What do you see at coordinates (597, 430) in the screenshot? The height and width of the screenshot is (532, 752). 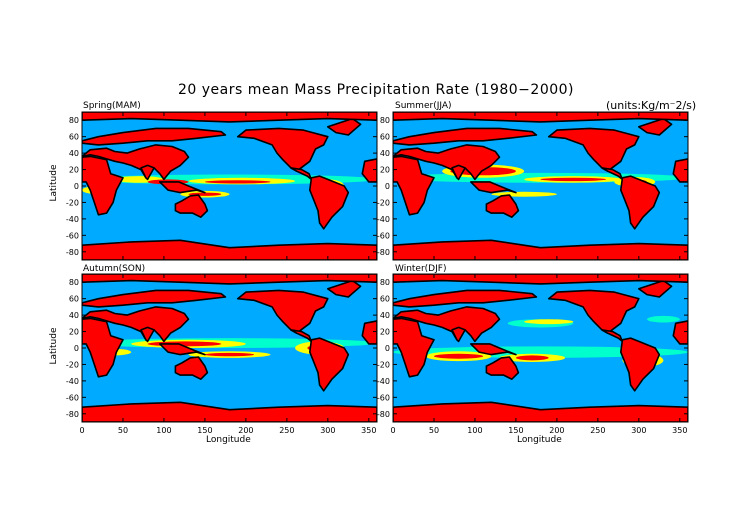 I see `x-tick-label: 250` at bounding box center [597, 430].